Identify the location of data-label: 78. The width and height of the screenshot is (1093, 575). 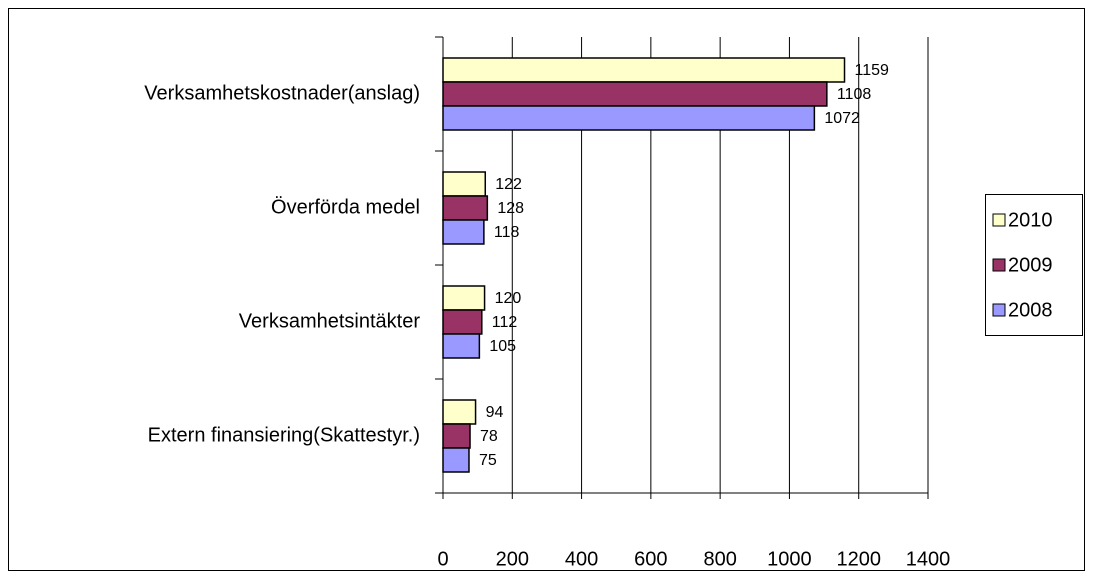
(489, 436).